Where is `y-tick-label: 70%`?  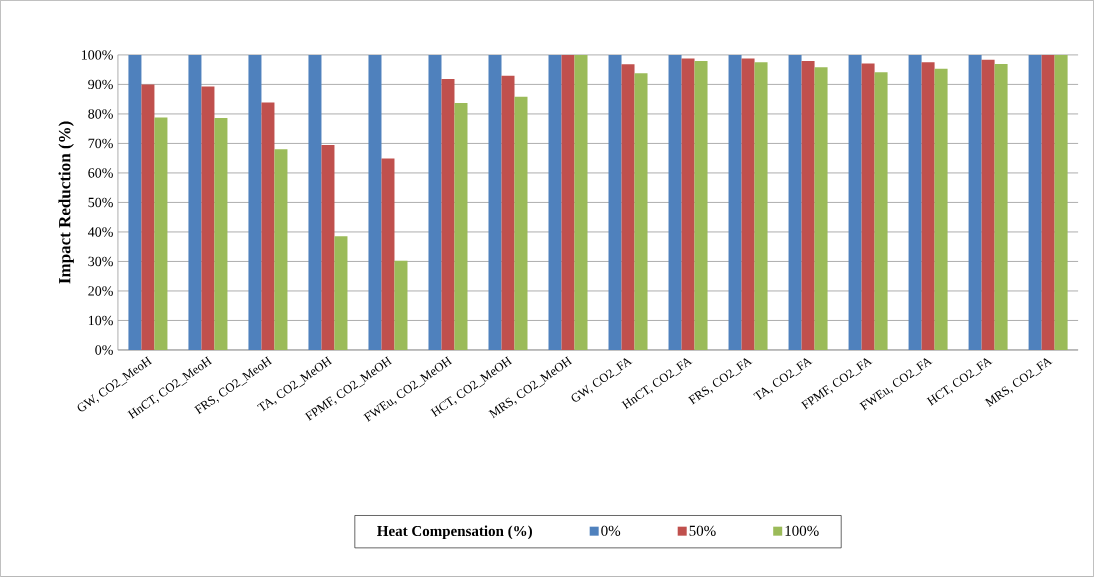 y-tick-label: 70% is located at coordinates (100, 143).